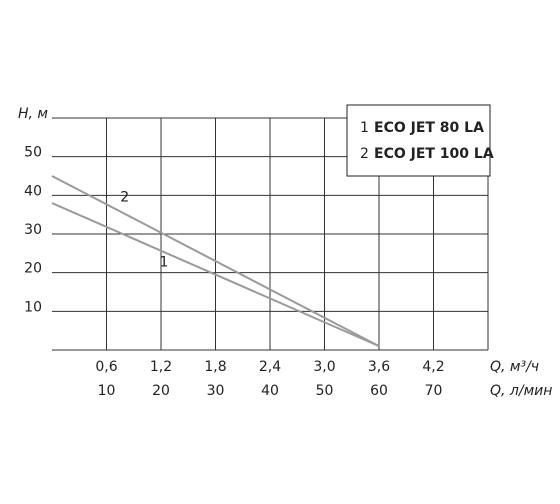 The width and height of the screenshot is (560, 504). I want to click on x2-tick-label: 40, so click(270, 391).